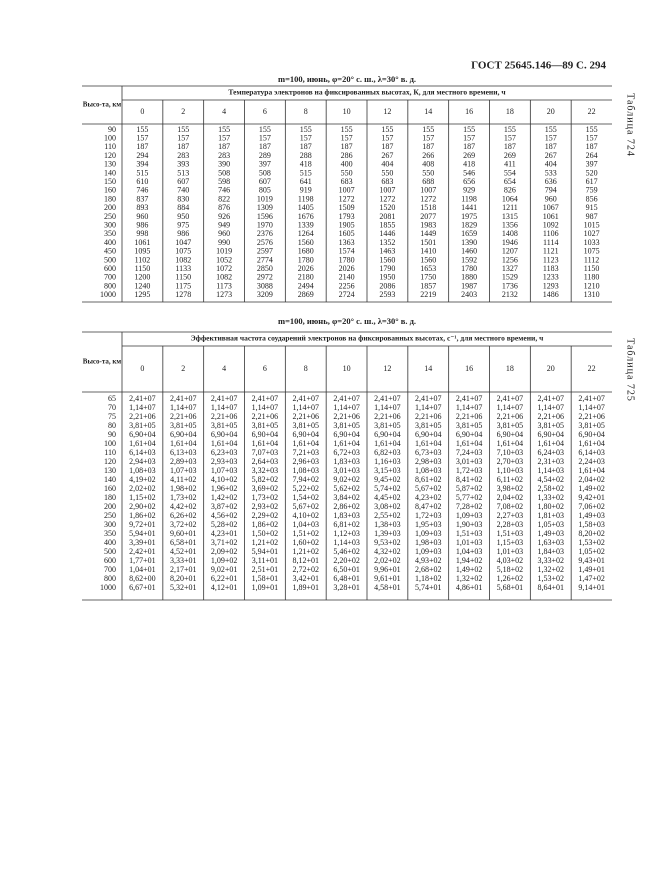 This screenshot has width=646, height=890. Describe the element at coordinates (110, 515) in the screenshot. I see `height-label: 250` at that location.